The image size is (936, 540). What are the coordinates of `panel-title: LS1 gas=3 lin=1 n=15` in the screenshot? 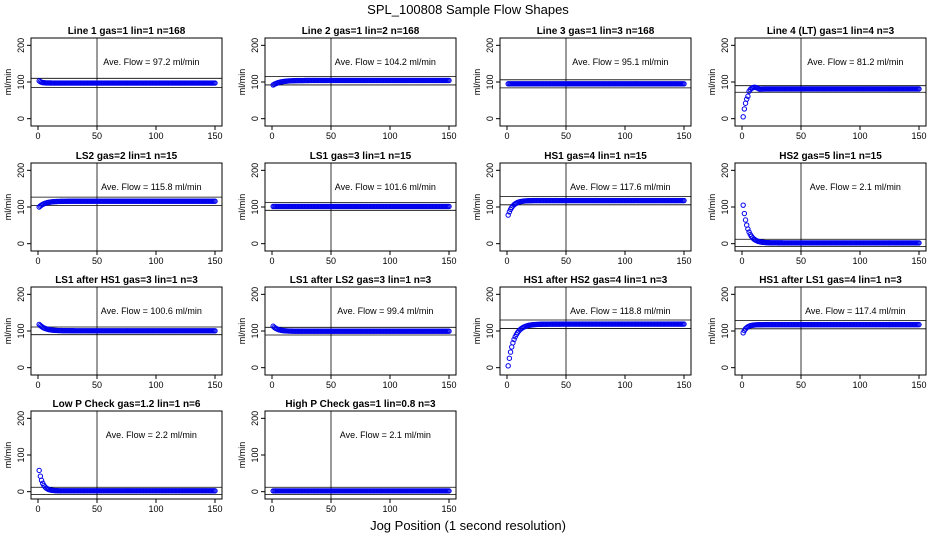 It's located at (361, 156).